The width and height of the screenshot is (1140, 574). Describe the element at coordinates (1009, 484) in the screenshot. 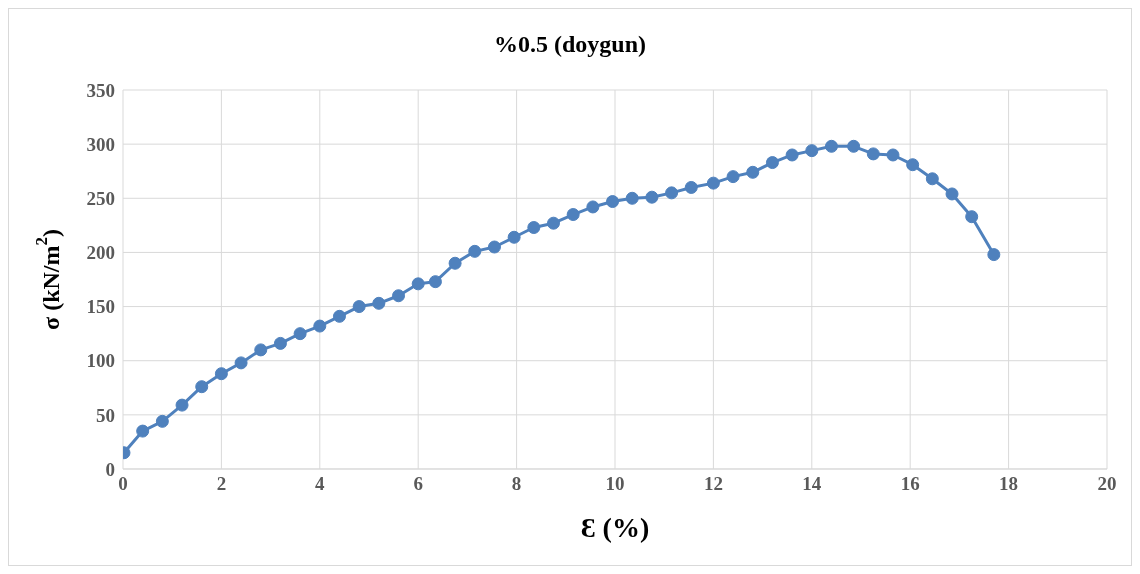

I see `x-tick-label: 18` at that location.